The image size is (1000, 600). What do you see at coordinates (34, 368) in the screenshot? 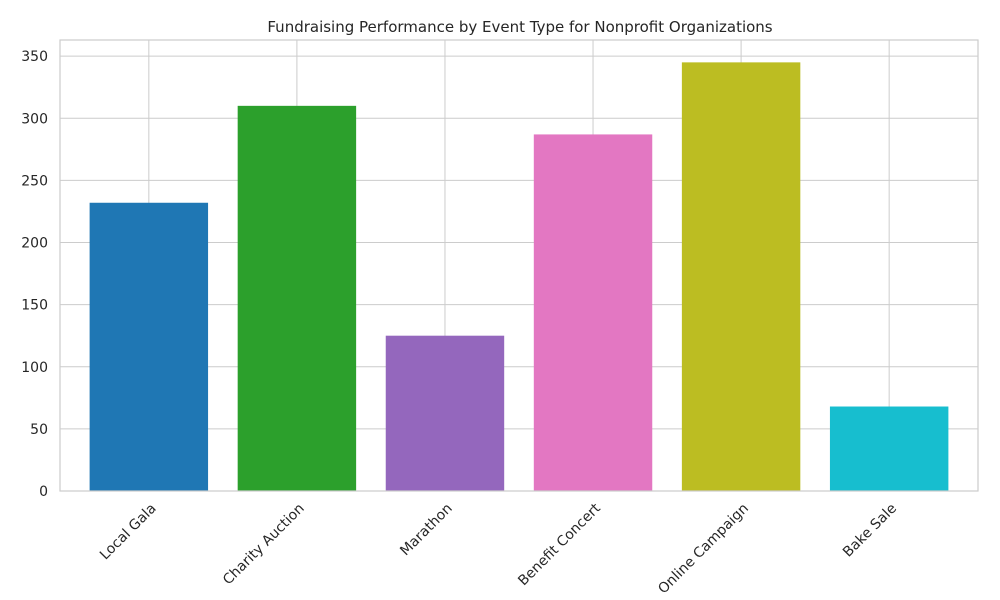
I see `y-tick-label: 100` at bounding box center [34, 368].